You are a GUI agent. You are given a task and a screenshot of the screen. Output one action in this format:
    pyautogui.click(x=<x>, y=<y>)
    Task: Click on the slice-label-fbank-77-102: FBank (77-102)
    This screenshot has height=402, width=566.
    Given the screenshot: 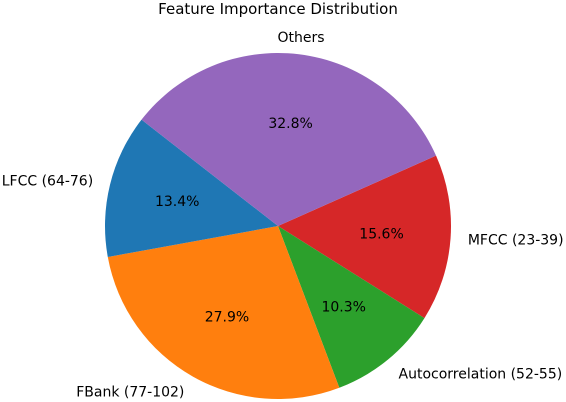 What is the action you would take?
    pyautogui.click(x=130, y=393)
    